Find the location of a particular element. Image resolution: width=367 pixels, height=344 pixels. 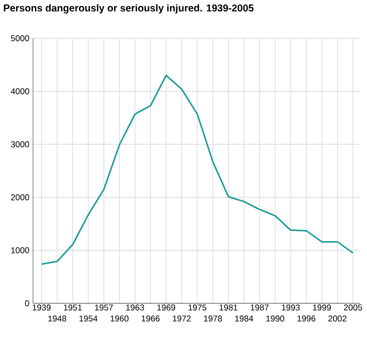

x-tick-label: 1969 is located at coordinates (166, 307).